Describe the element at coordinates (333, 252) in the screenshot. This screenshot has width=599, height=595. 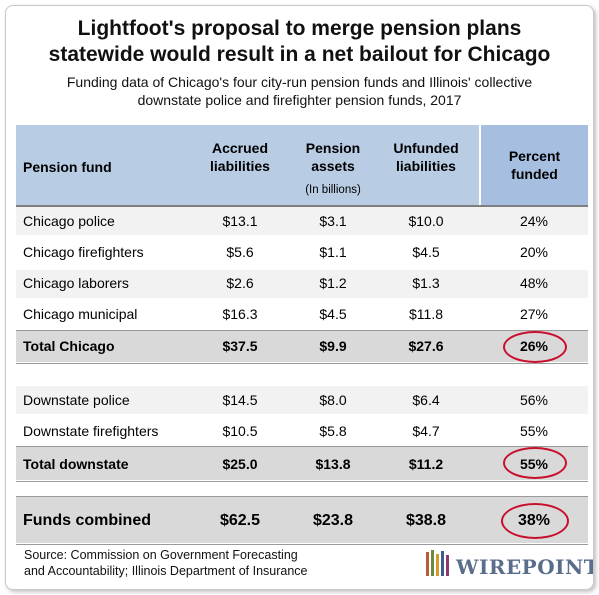
I see `cell-assets: $1.1` at that location.